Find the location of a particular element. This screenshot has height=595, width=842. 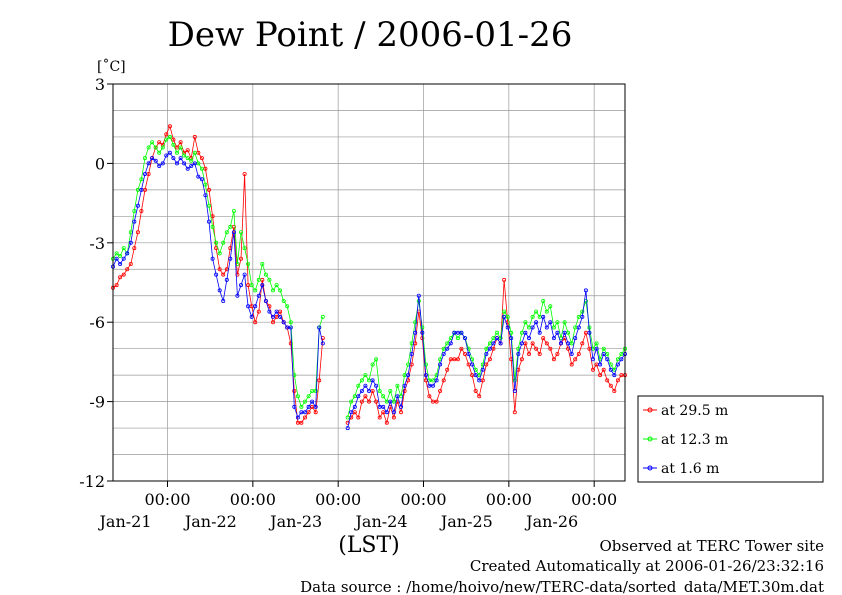

legend-box is located at coordinates (730, 439).